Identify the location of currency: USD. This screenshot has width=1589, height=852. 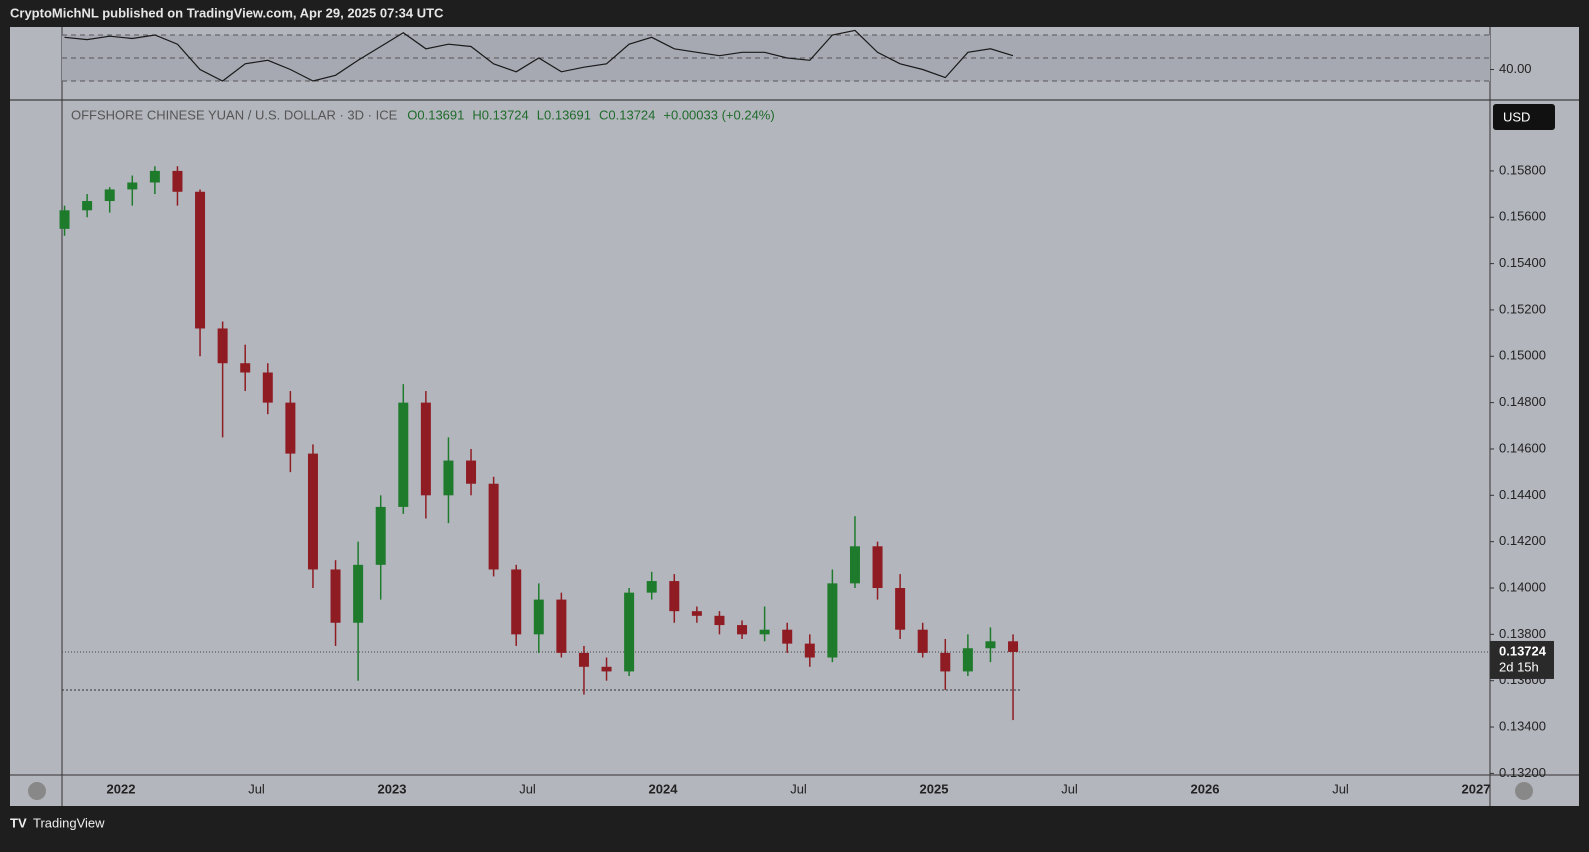
(1516, 116).